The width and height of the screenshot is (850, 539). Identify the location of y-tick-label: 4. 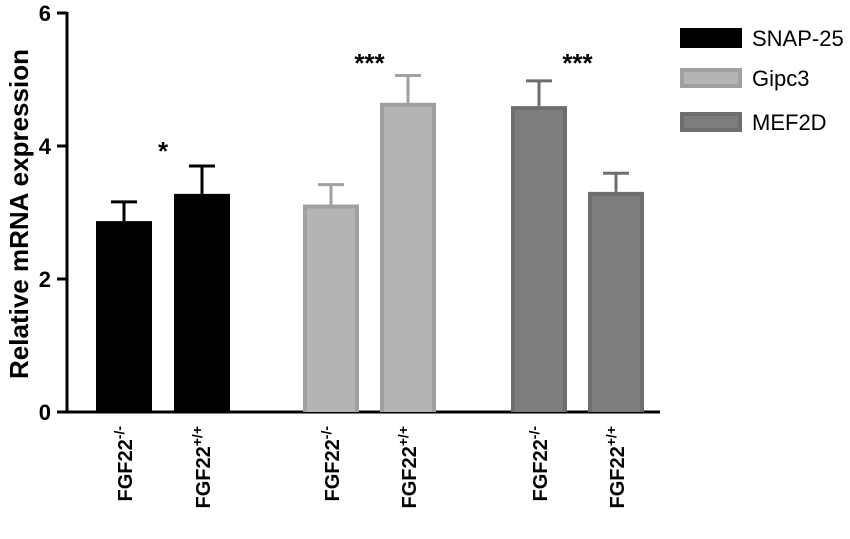
(45, 146).